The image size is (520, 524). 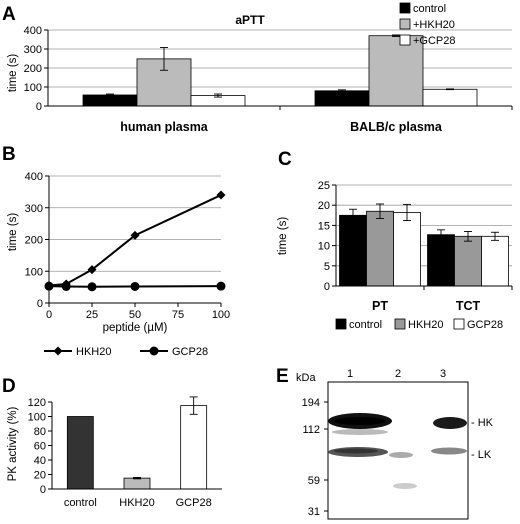 What do you see at coordinates (40, 461) in the screenshot?
I see `d-ytick-label-2: 40` at bounding box center [40, 461].